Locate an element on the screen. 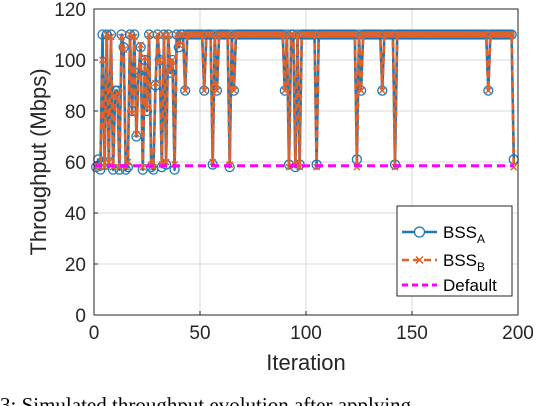 The width and height of the screenshot is (556, 406). legend-entry: BSSB is located at coordinates (443, 262).